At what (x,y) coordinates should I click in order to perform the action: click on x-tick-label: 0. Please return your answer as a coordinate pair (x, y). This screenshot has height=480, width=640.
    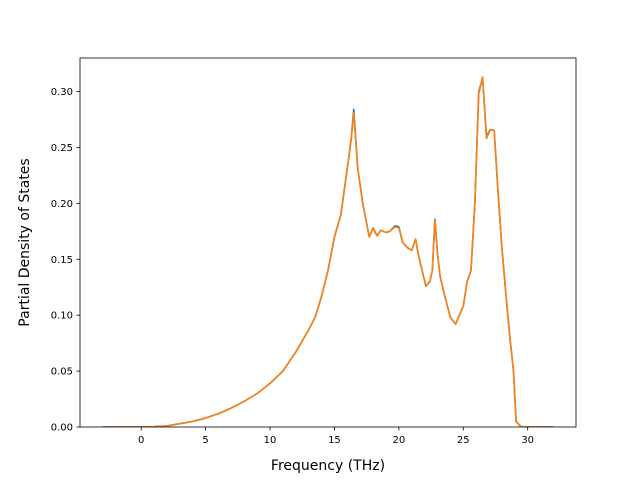
    Looking at the image, I should click on (141, 440).